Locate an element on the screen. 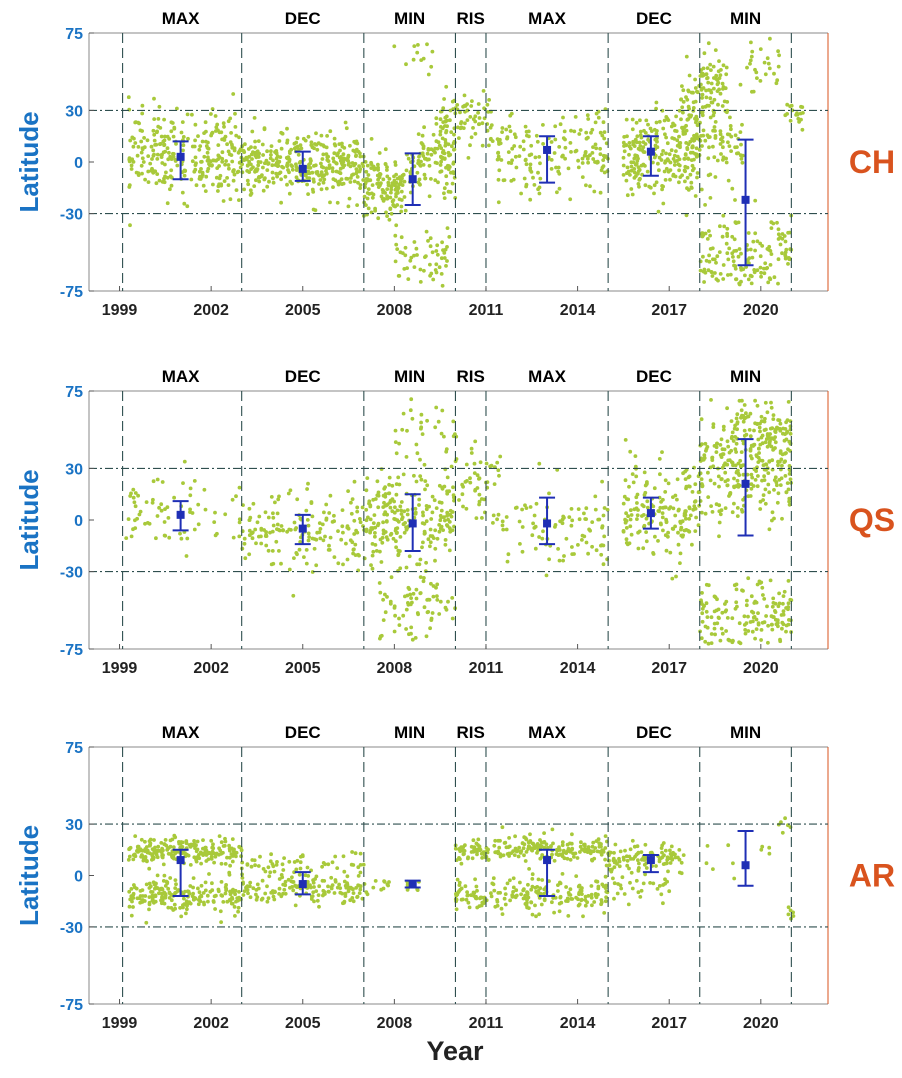  phase-label: MAX is located at coordinates (181, 18).